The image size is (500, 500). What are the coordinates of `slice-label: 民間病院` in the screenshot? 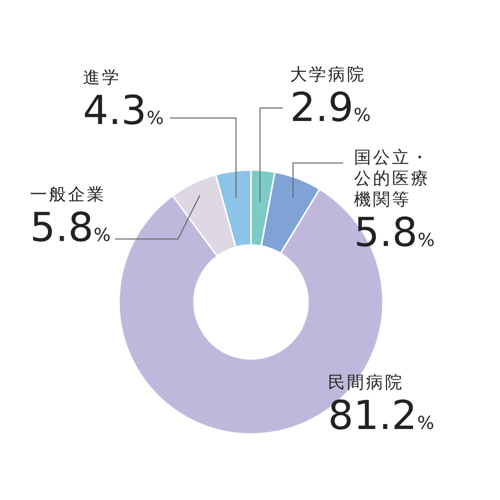 It's located at (366, 383).